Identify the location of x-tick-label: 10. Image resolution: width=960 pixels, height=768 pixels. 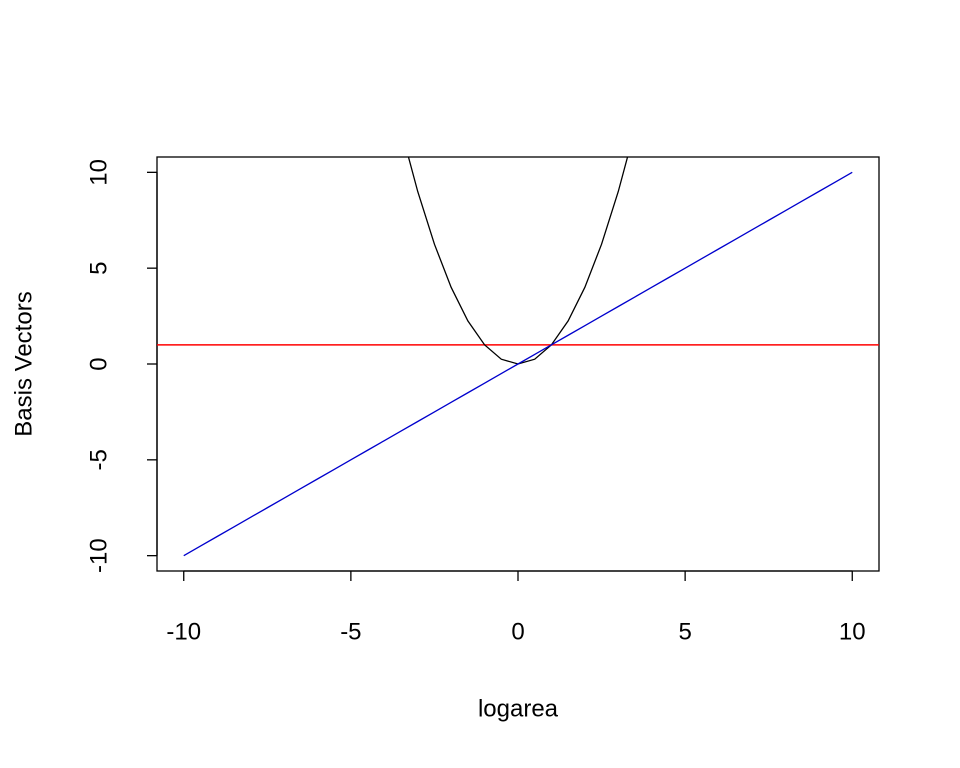
(852, 631).